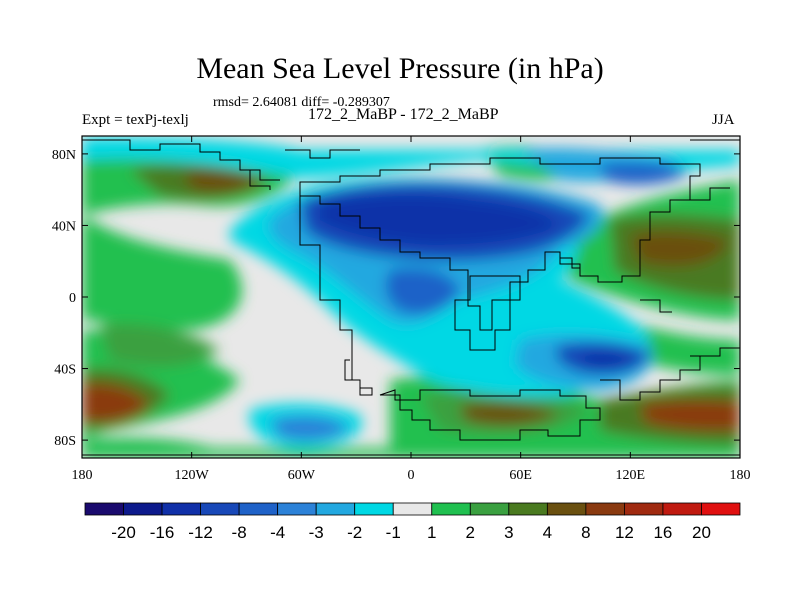 The height and width of the screenshot is (600, 800). What do you see at coordinates (123, 532) in the screenshot?
I see `colorbar-label: -20` at bounding box center [123, 532].